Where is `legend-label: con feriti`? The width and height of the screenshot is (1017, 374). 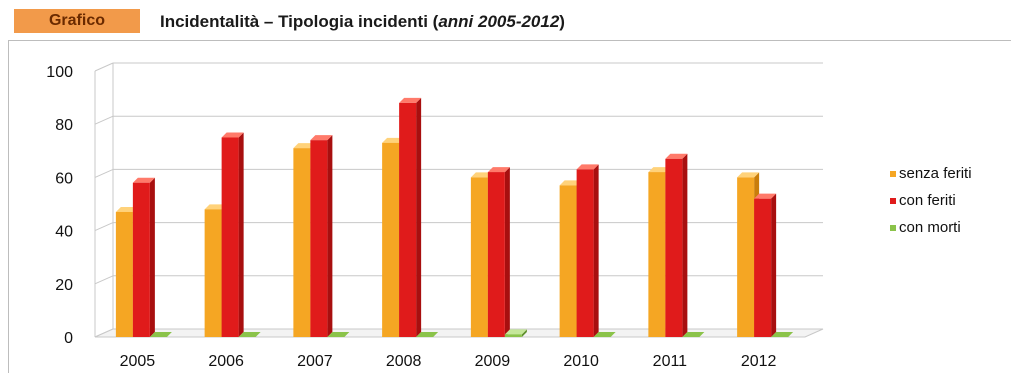
legend-label: con feriti is located at coordinates (927, 200).